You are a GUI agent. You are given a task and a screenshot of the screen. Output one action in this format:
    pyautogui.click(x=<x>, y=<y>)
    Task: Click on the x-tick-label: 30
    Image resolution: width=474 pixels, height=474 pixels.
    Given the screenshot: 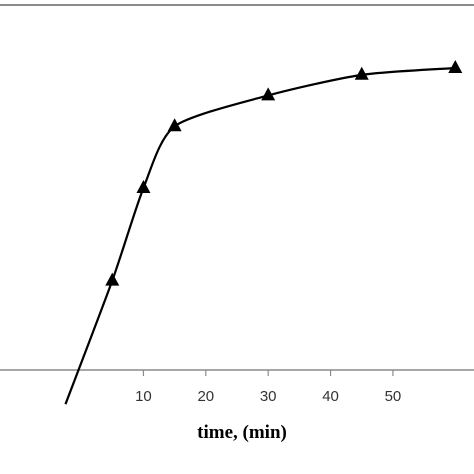 What is the action you would take?
    pyautogui.click(x=268, y=396)
    